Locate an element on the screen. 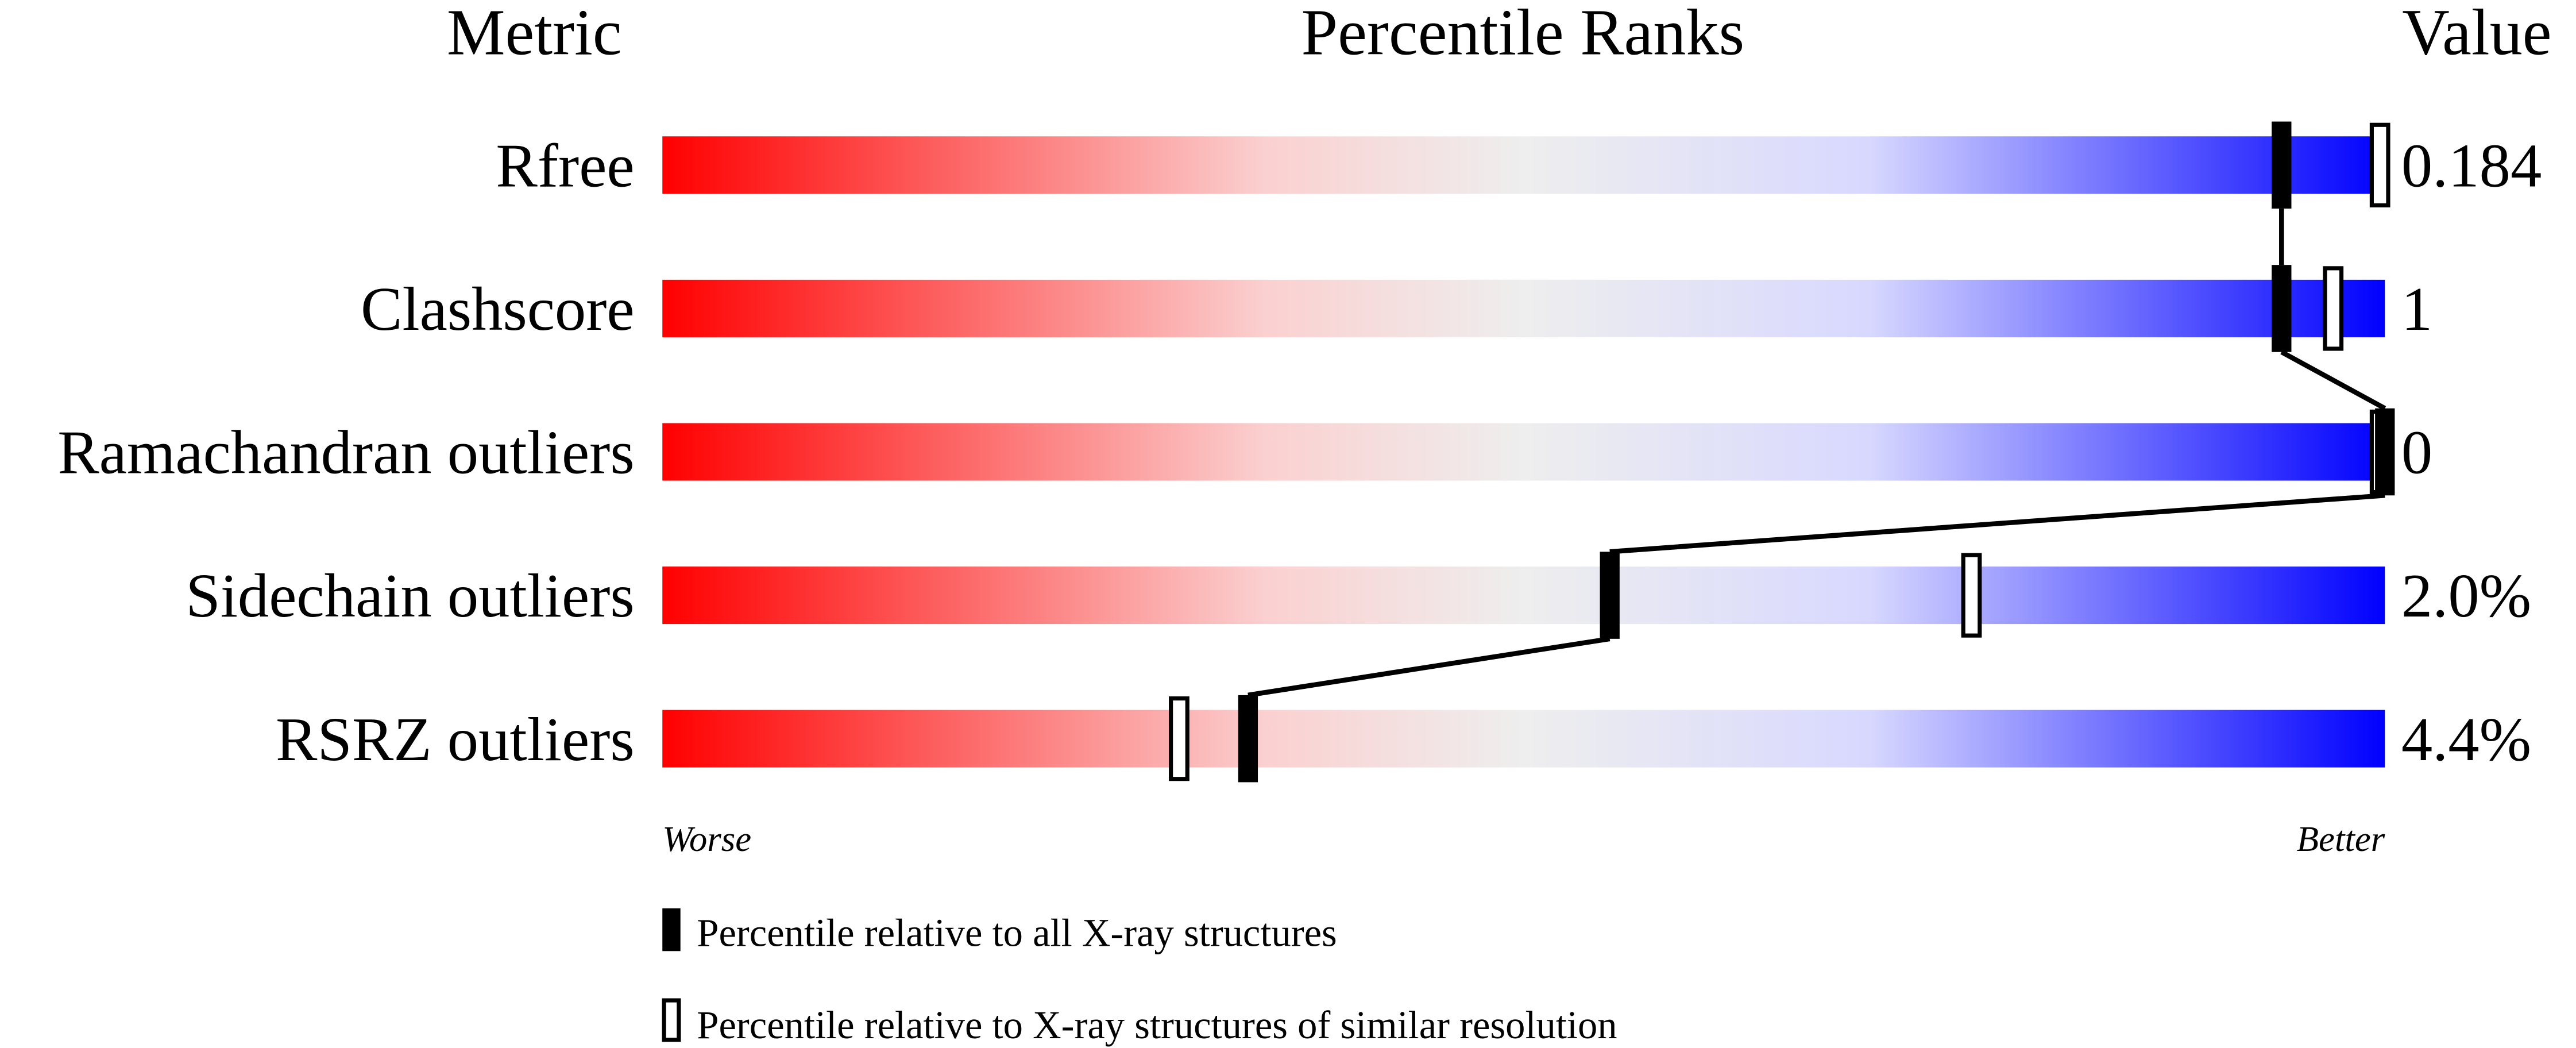  worse-label: Worse is located at coordinates (706, 839).